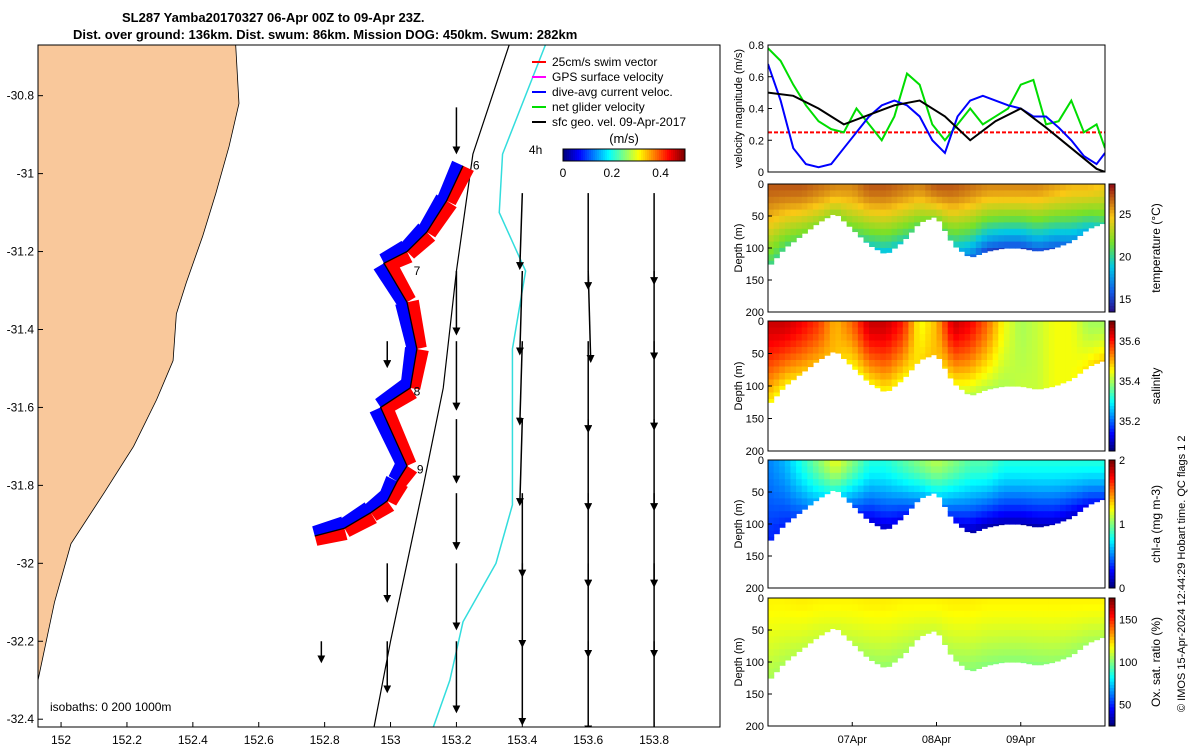  I want to click on panel-x-tick-label: 09Apr, so click(1021, 740).